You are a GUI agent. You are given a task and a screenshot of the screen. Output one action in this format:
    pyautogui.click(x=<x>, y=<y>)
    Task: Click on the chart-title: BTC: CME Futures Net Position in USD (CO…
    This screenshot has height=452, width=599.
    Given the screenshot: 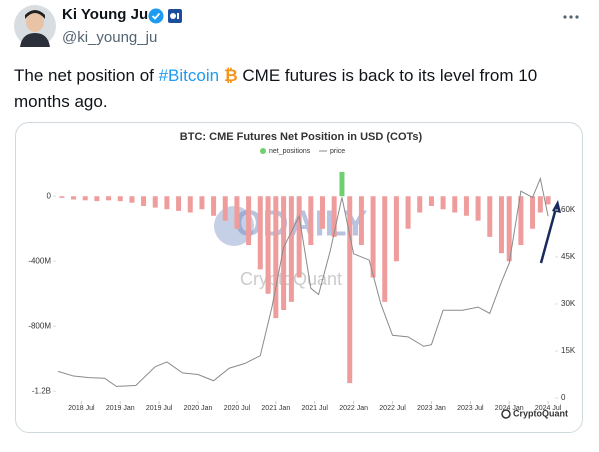 What is the action you would take?
    pyautogui.click(x=301, y=137)
    